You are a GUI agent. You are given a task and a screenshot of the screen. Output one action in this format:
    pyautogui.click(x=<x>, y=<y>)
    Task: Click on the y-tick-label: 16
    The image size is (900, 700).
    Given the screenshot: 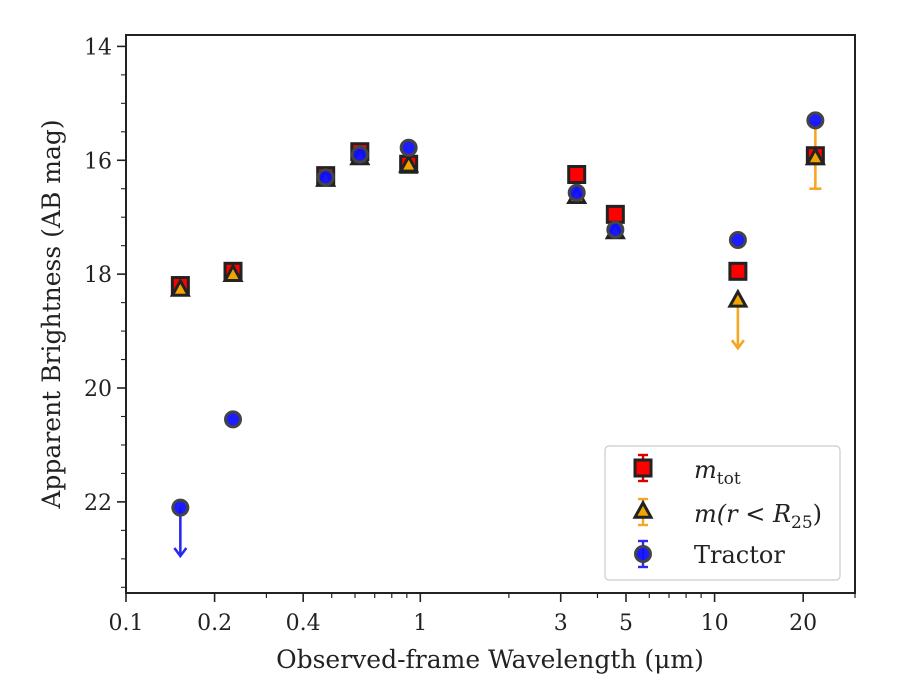 What is the action you would take?
    pyautogui.click(x=98, y=161)
    